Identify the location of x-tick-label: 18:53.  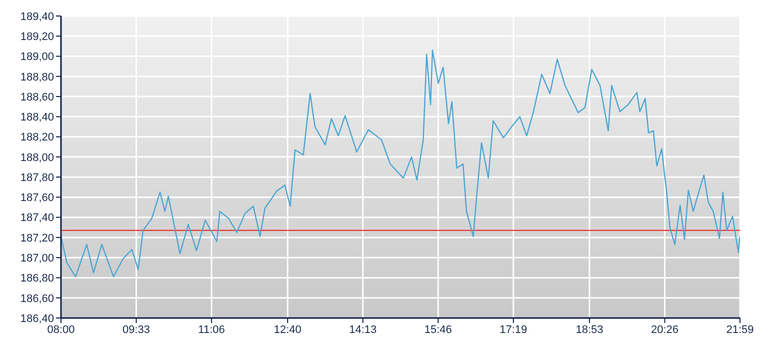
(590, 330).